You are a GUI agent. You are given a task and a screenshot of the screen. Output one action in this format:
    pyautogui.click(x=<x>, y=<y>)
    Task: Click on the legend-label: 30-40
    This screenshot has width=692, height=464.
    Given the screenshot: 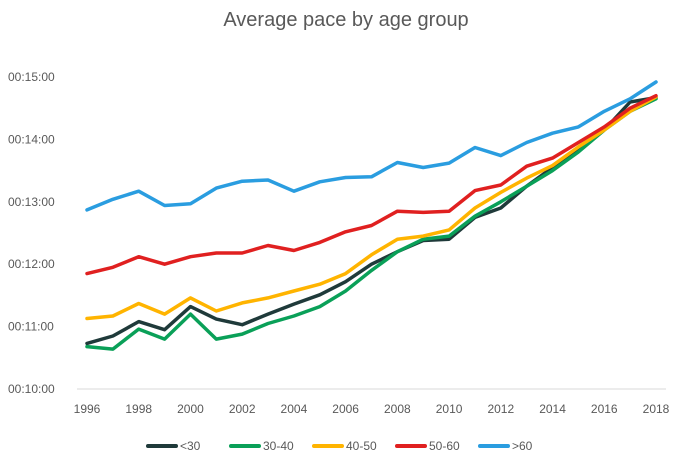 What is the action you would take?
    pyautogui.click(x=278, y=446)
    